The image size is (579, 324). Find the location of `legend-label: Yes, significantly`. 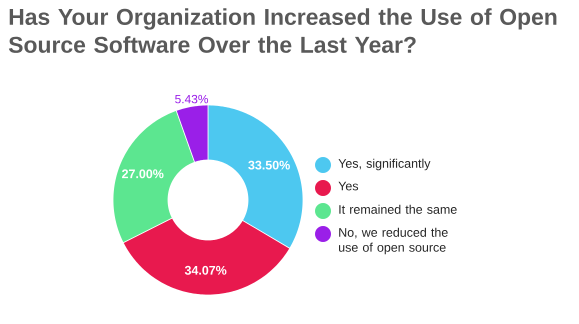

legend-label: Yes, significantly is located at coordinates (384, 164).